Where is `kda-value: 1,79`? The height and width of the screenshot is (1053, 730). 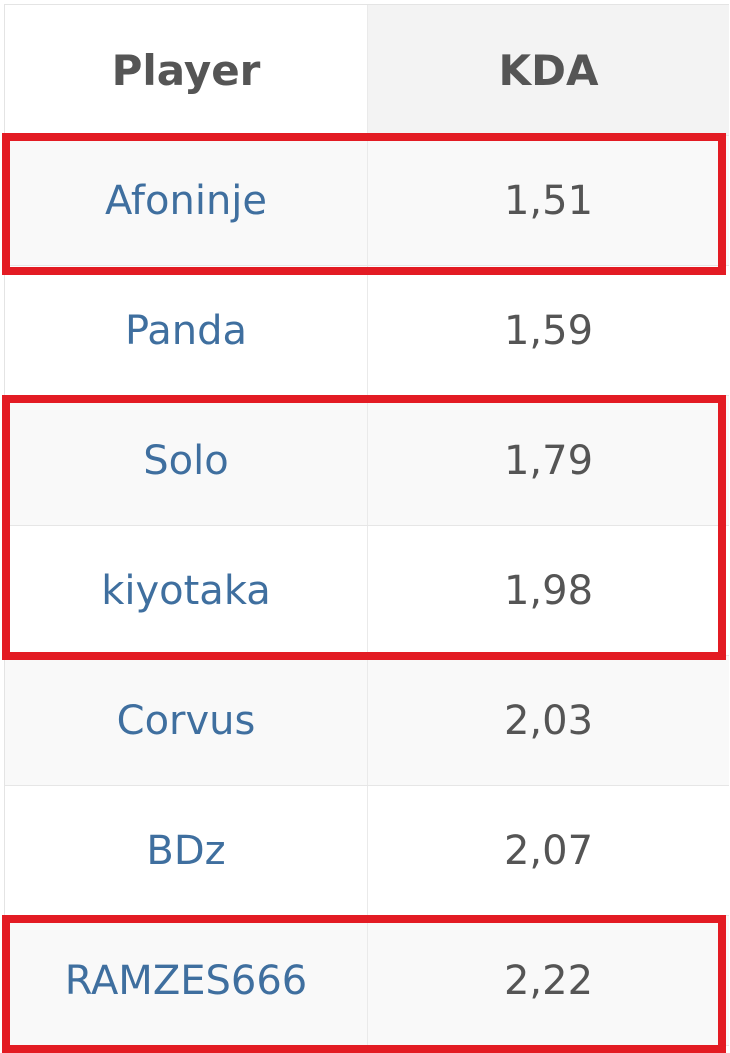 kda-value: 1,79 is located at coordinates (548, 460).